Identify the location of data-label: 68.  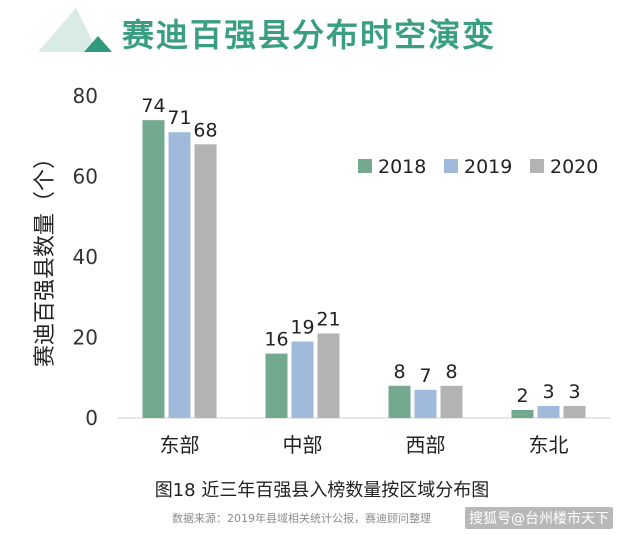
(205, 130).